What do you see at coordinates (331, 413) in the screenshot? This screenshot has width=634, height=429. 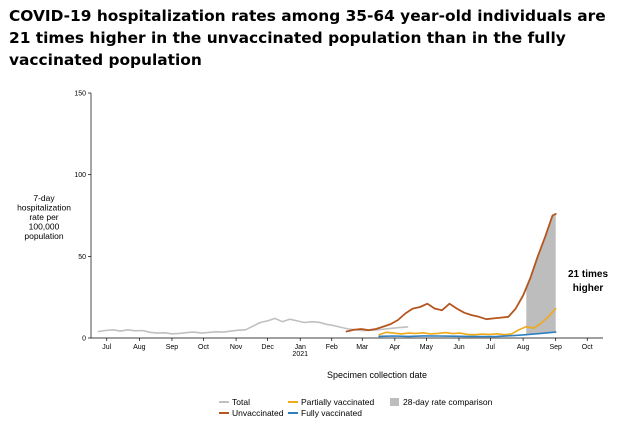 I see `legend-item-fully-vaccinated-label: Fully vaccinated` at bounding box center [331, 413].